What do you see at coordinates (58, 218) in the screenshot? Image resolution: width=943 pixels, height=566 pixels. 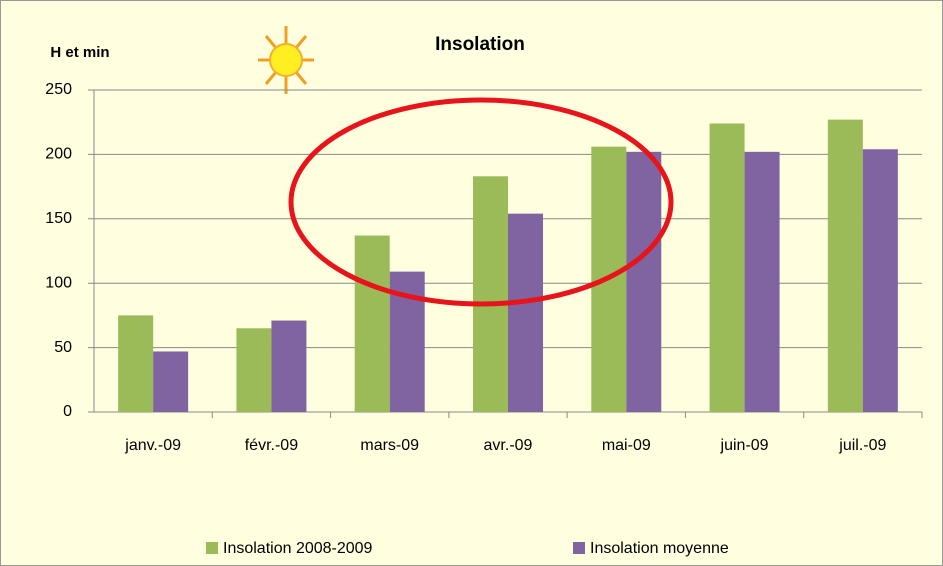 I see `y-tick-label: 150` at bounding box center [58, 218].